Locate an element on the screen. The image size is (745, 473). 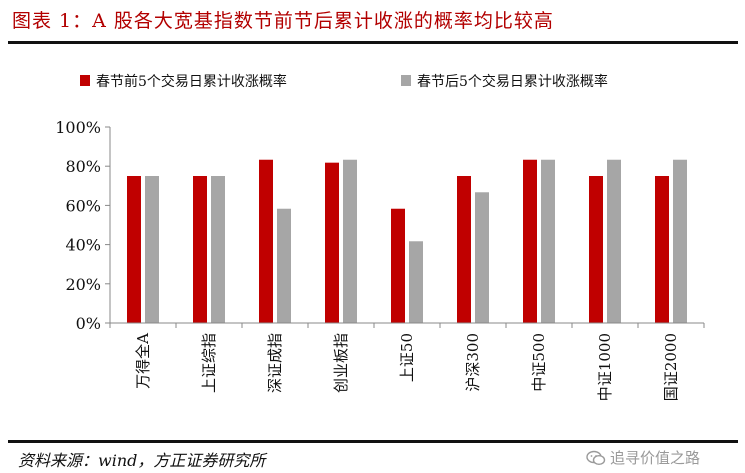
y-tick-label: 80% is located at coordinates (83, 166).